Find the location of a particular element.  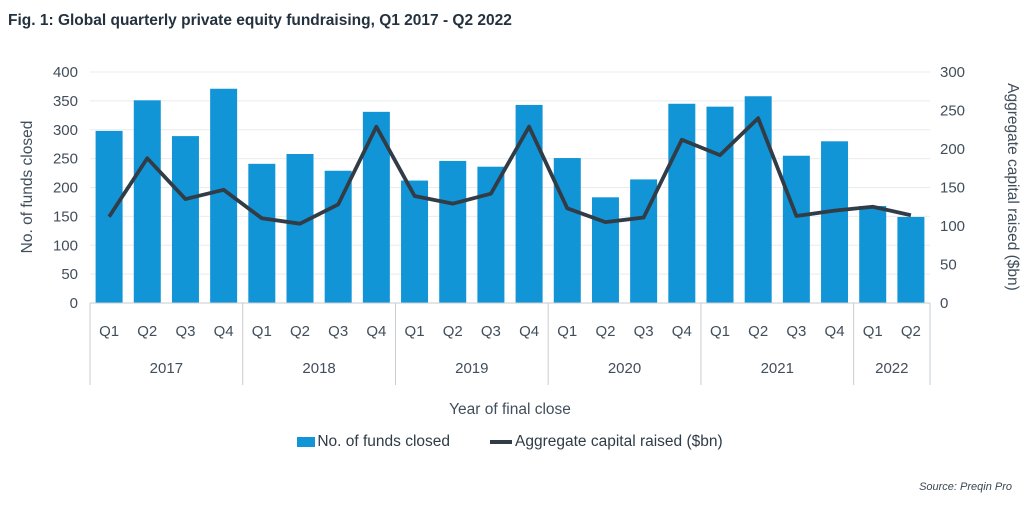

left-tick-label: 150 is located at coordinates (65, 216).